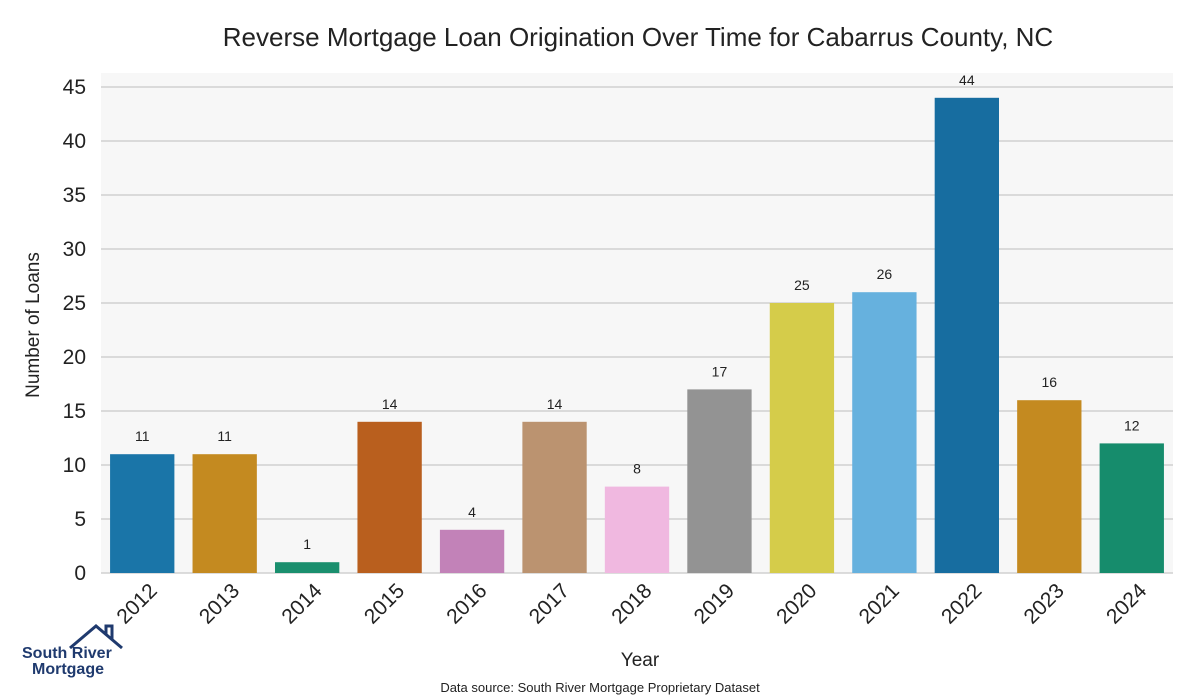  Describe the element at coordinates (967, 80) in the screenshot. I see `data-label: 44` at that location.